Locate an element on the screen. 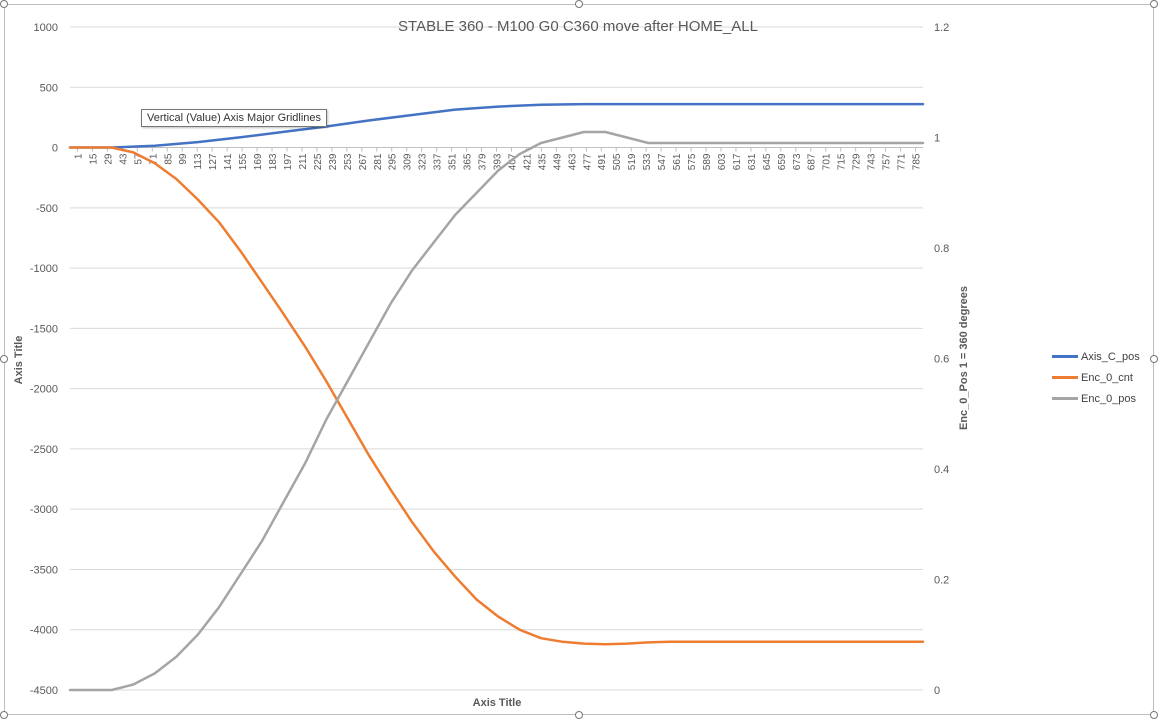 This screenshot has width=1160, height=725. x-tick-label: 547 is located at coordinates (662, 161).